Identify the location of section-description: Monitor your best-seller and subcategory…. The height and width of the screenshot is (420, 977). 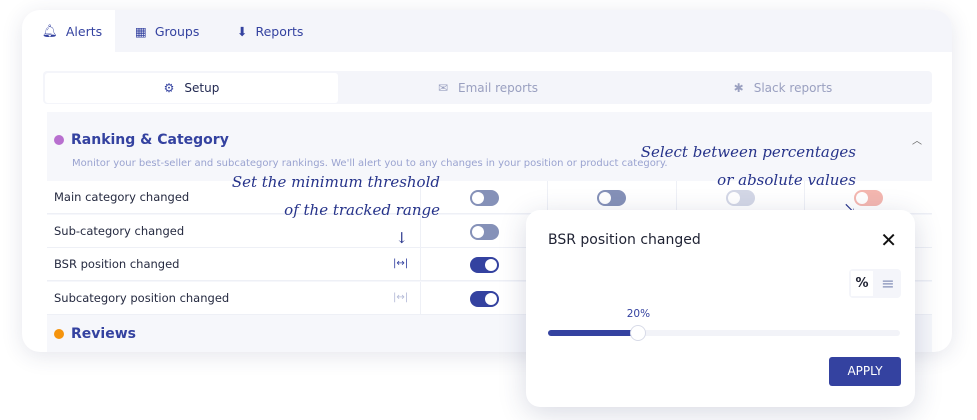
(370, 163).